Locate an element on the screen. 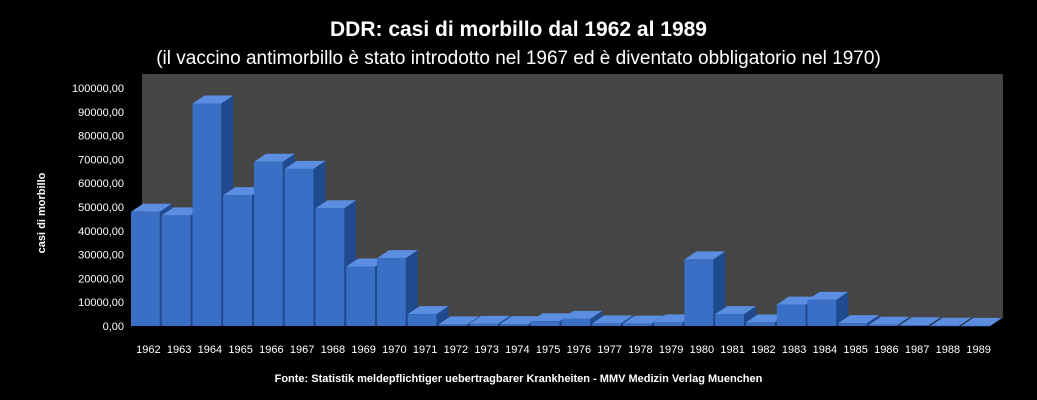  x-tick-label: 1967 is located at coordinates (302, 350).